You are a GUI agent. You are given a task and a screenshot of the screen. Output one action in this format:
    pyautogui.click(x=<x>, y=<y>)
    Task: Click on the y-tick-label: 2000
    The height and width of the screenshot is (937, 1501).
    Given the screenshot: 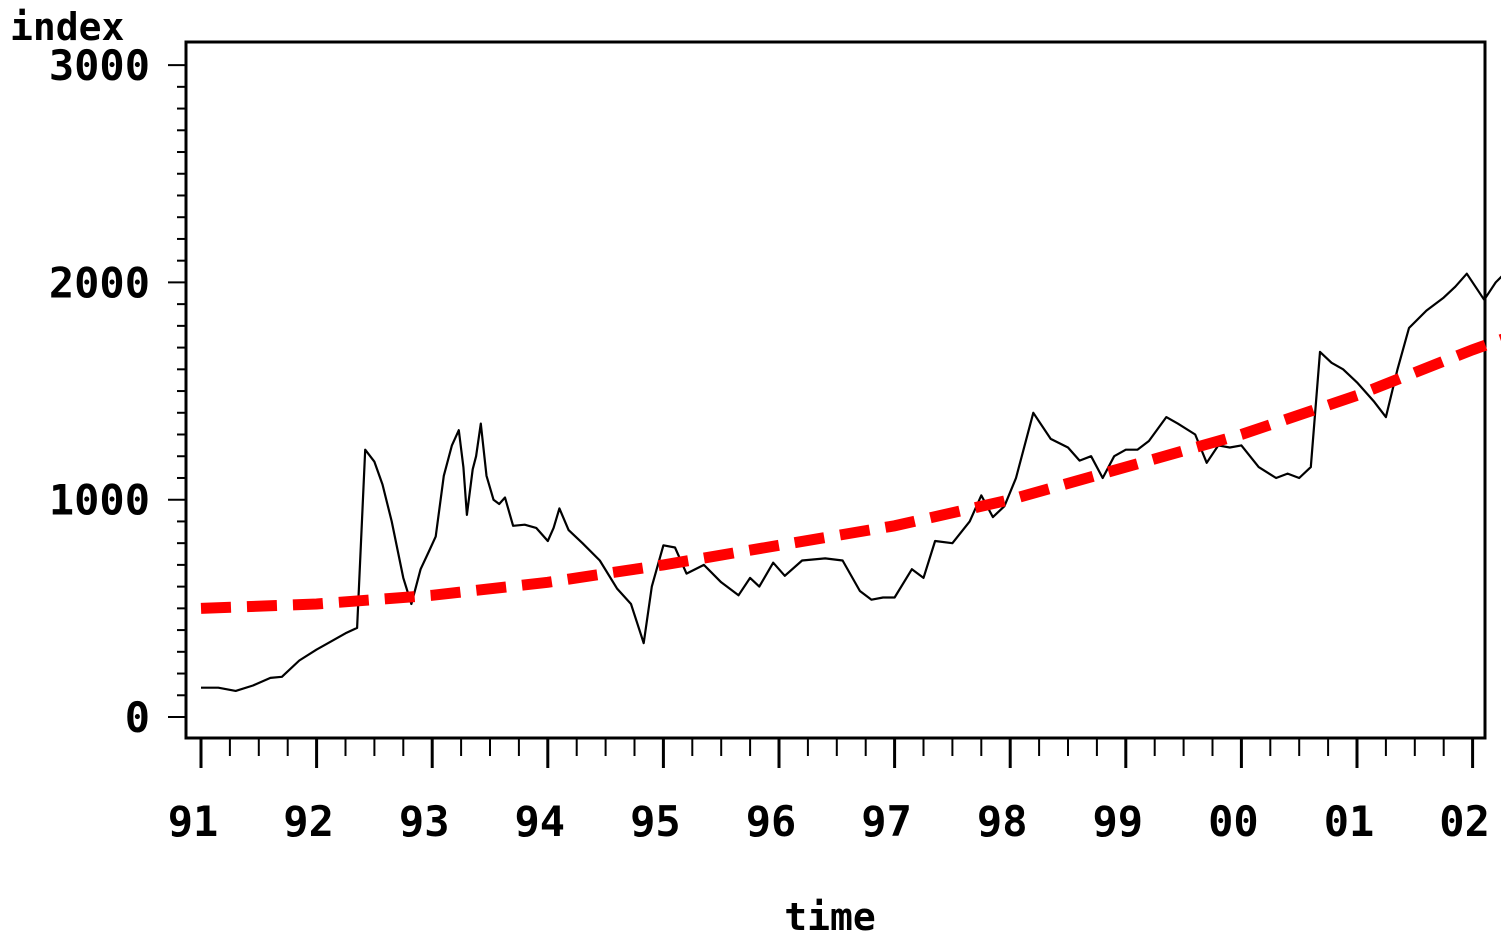 What is the action you would take?
    pyautogui.click(x=99, y=282)
    